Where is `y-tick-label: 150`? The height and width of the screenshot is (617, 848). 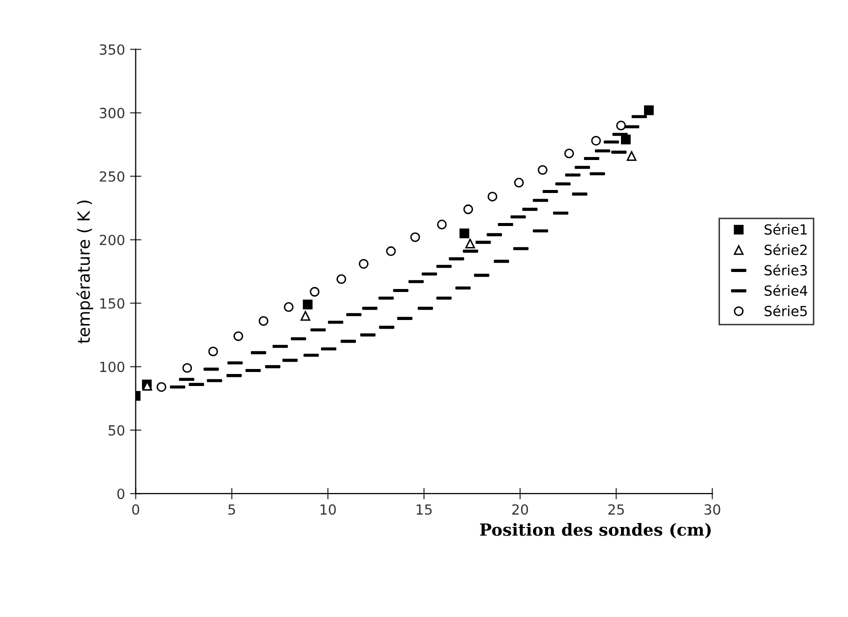 y-tick-label: 150 is located at coordinates (112, 303).